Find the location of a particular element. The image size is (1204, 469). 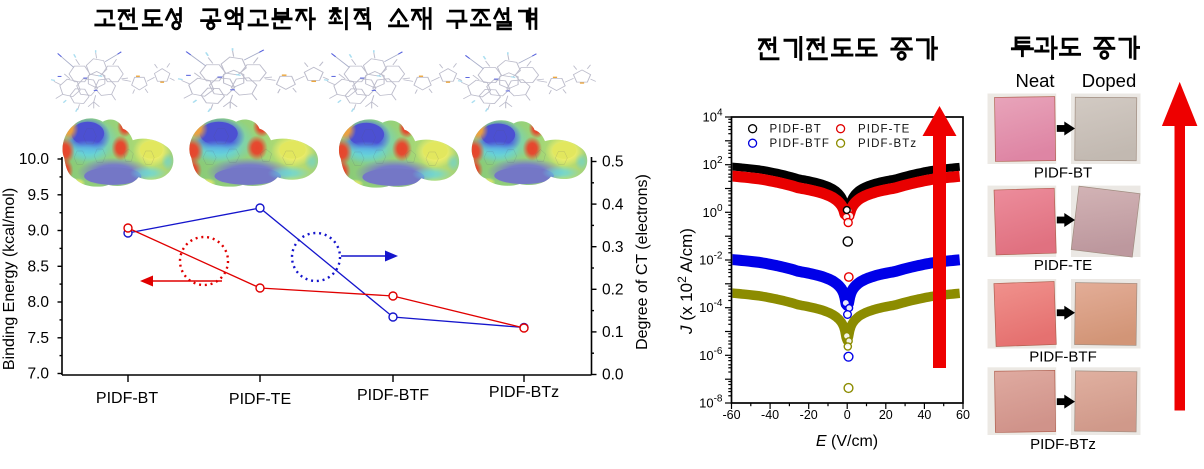

svg-text: Neat is located at coordinates (1034, 80).